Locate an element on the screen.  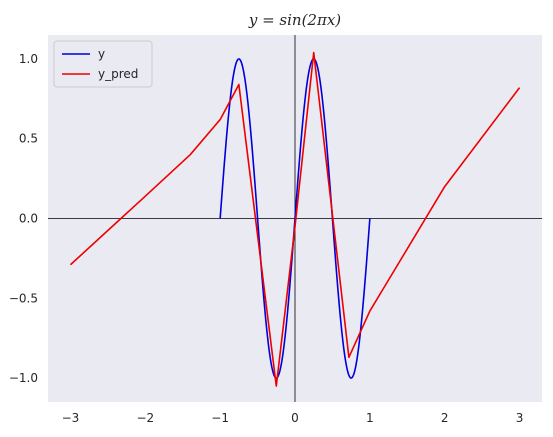
y-tick-label: 0.5 is located at coordinates (28, 139).